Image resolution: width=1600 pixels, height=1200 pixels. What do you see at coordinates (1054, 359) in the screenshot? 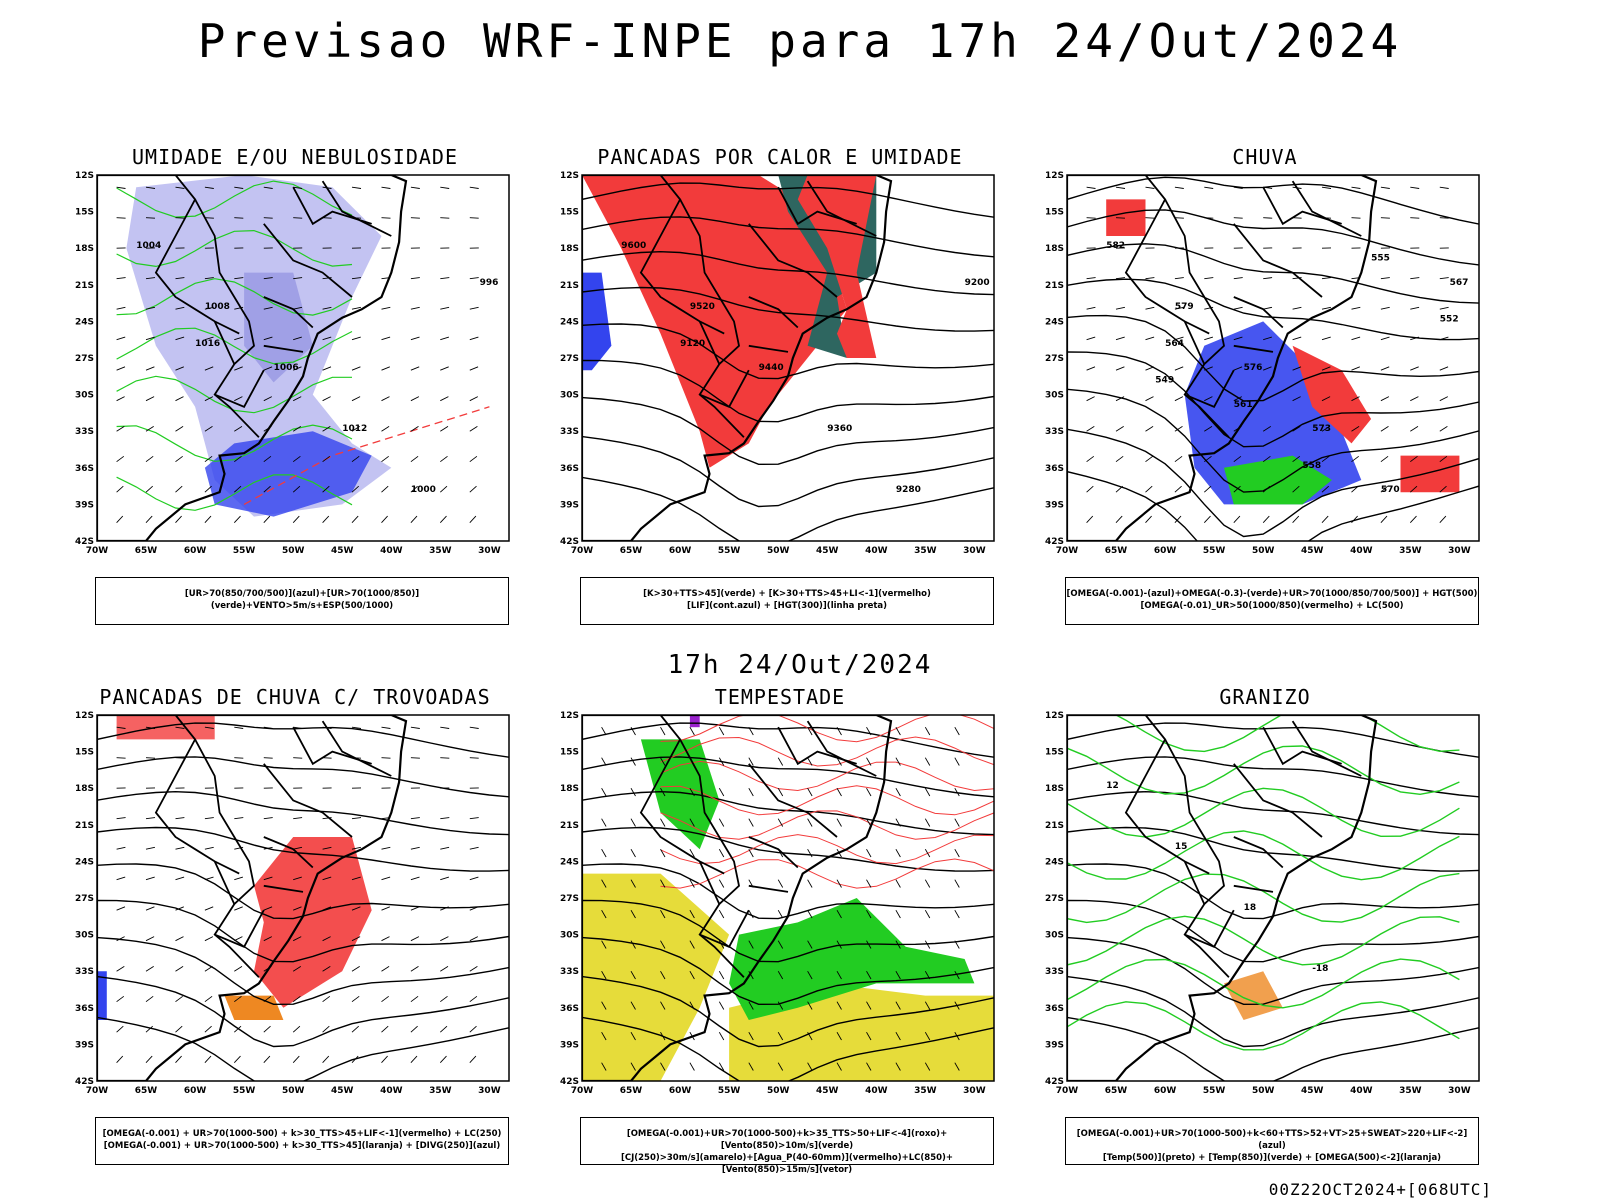
I see `lat-label: 27S` at bounding box center [1054, 359].